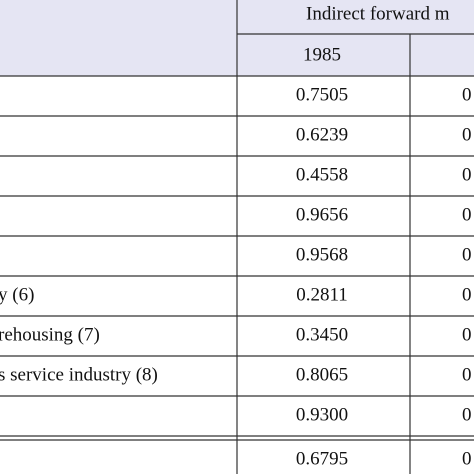 Image resolution: width=474 pixels, height=474 pixels. I want to click on cell-value: 0.7505, so click(322, 94).